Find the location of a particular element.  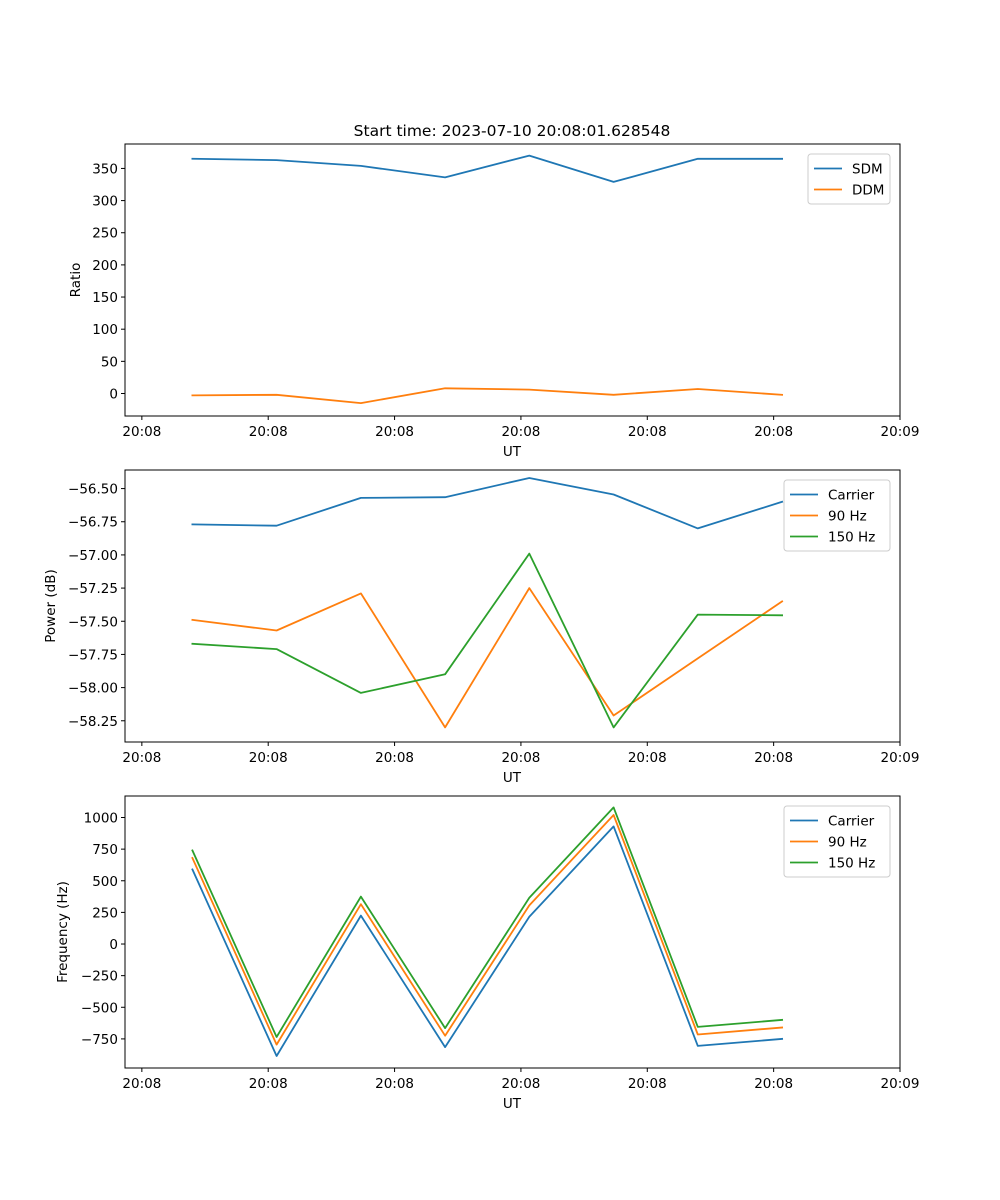

y-tick-label: −57.00 is located at coordinates (93, 556).